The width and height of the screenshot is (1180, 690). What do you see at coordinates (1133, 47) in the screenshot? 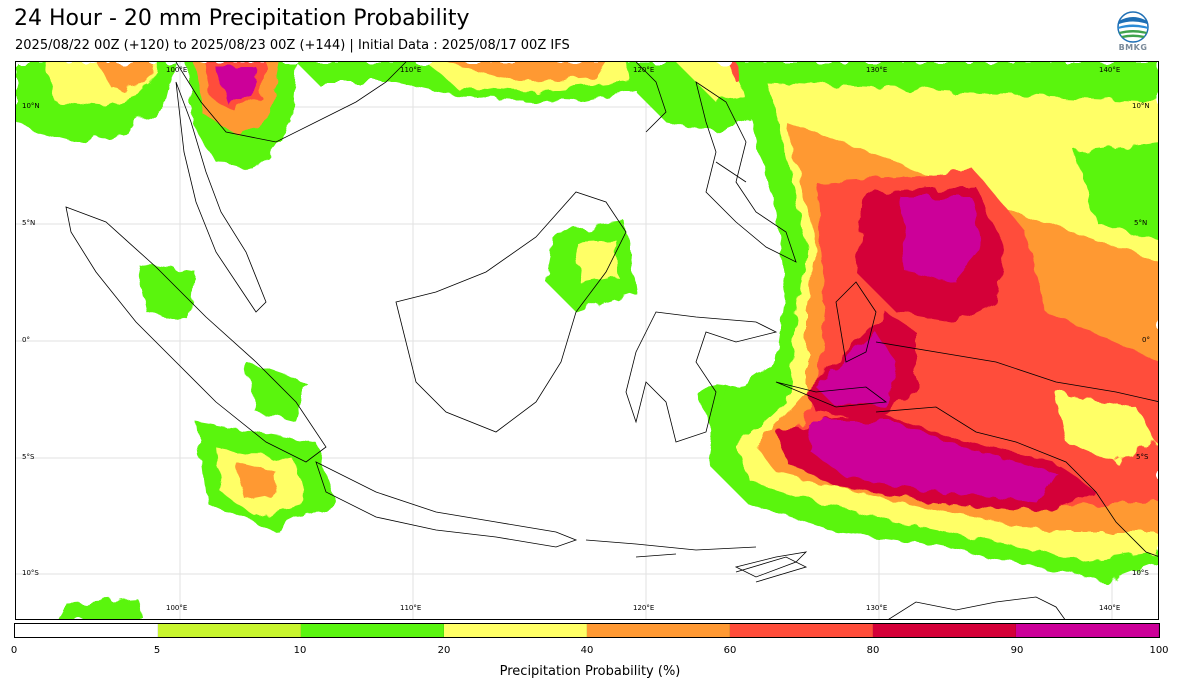
I see `logo-text: BMKG` at bounding box center [1133, 47].